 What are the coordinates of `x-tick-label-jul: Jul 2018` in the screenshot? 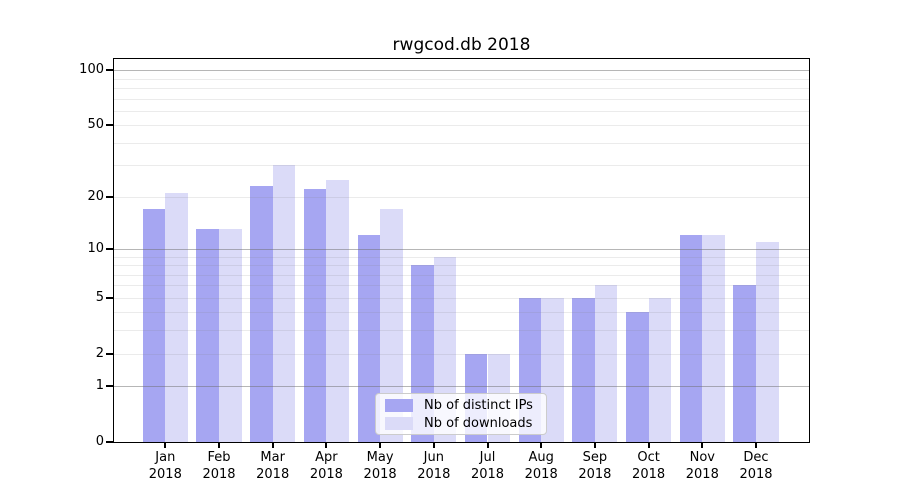 It's located at (488, 466).